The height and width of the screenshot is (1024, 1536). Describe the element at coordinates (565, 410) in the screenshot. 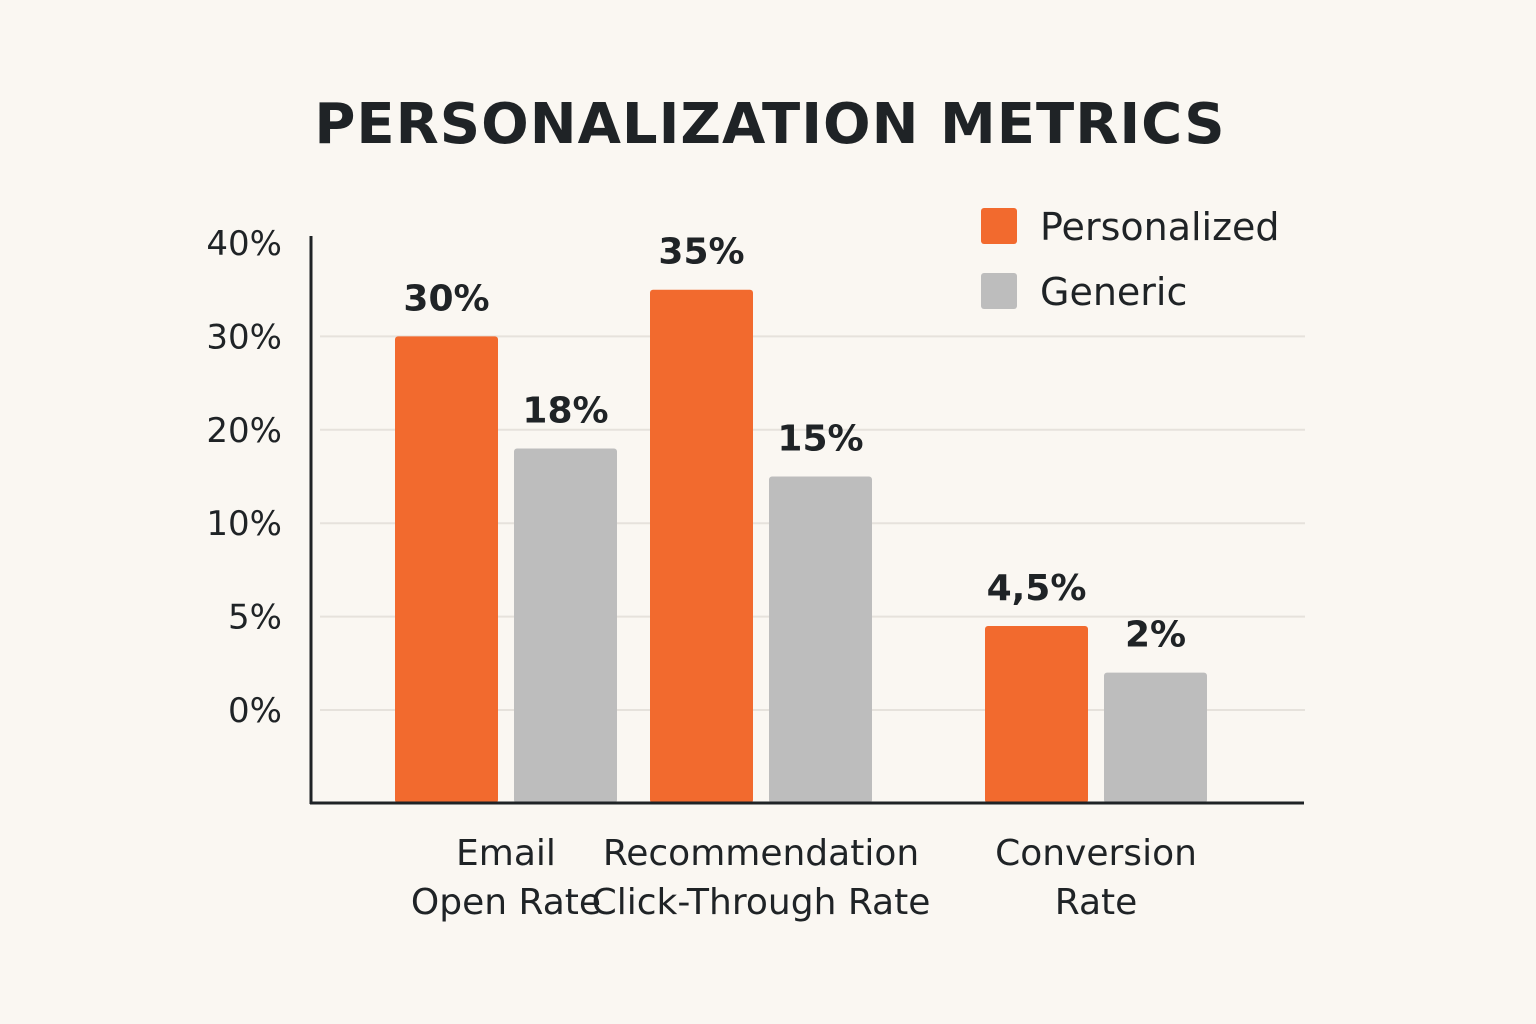

I see `data-label: 18%` at that location.